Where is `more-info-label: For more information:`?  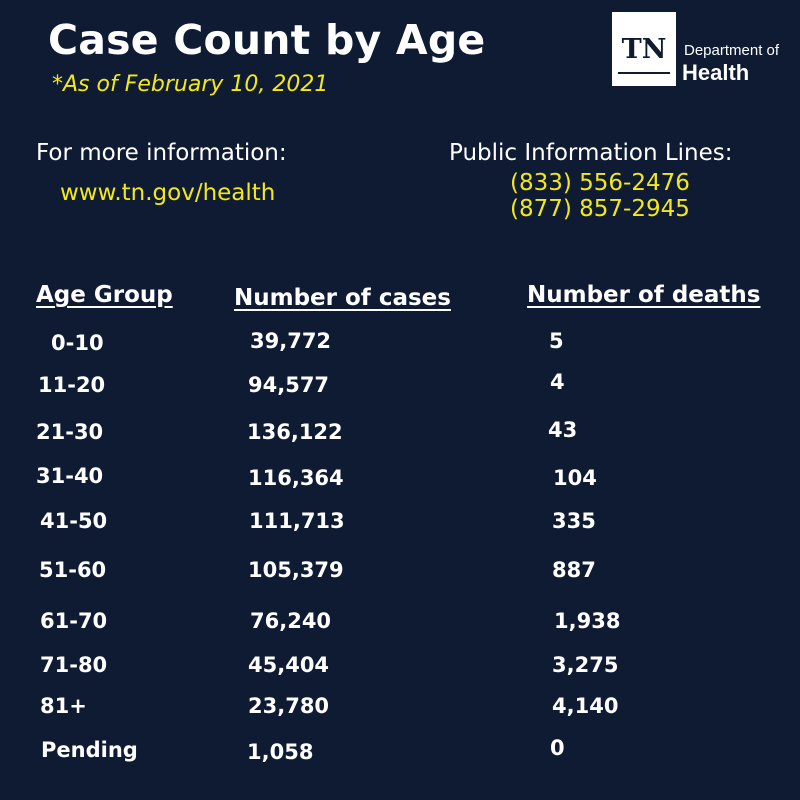 more-info-label: For more information: is located at coordinates (161, 153).